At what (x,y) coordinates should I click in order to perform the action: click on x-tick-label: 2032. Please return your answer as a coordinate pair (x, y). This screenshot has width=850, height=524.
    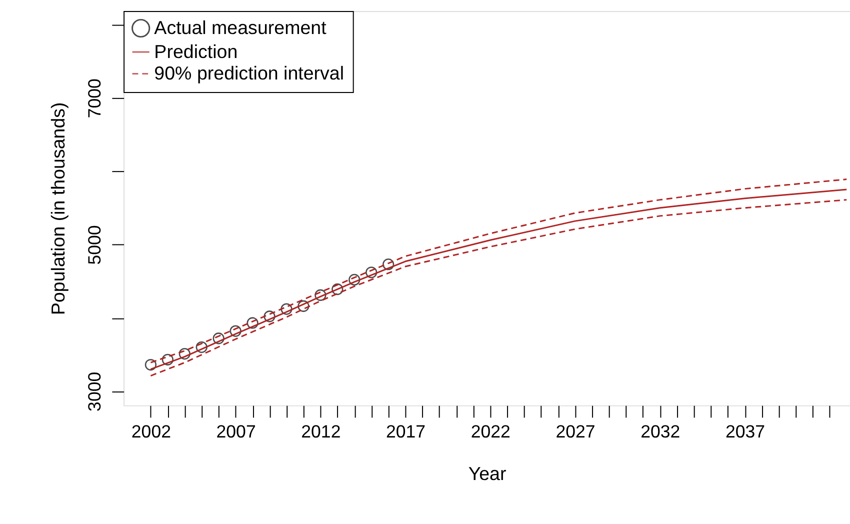
    Looking at the image, I should click on (660, 431).